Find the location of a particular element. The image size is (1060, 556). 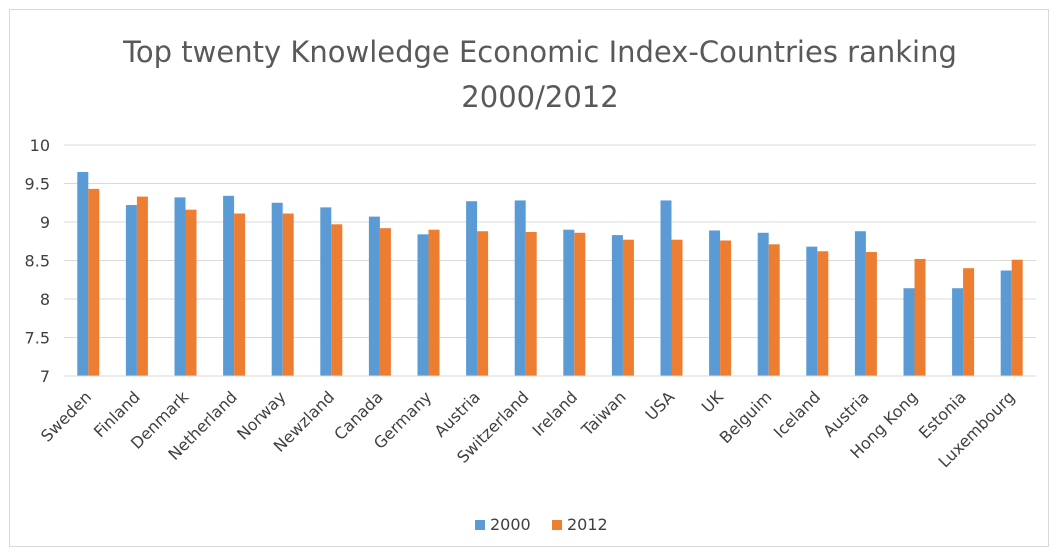

bar-2012-belguim is located at coordinates (774, 310).